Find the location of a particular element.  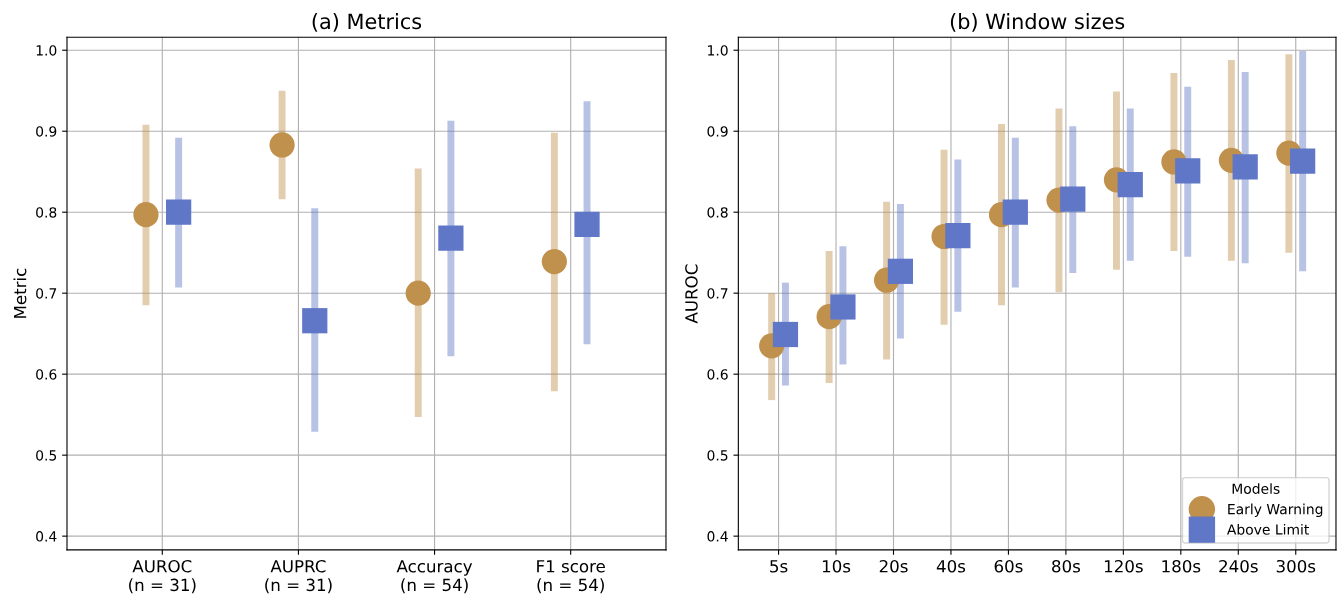

x-tick-label: 240s is located at coordinates (1238, 566).